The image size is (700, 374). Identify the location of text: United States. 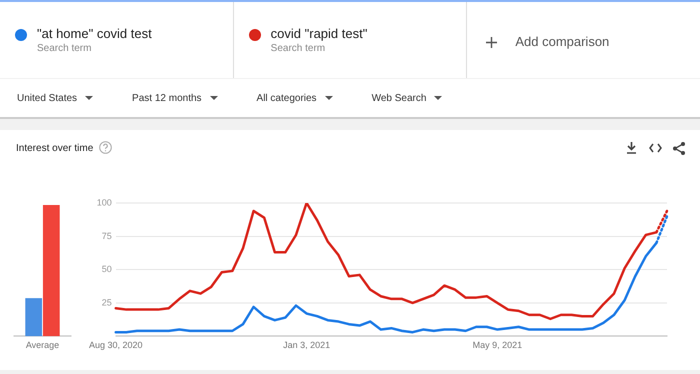
(47, 98).